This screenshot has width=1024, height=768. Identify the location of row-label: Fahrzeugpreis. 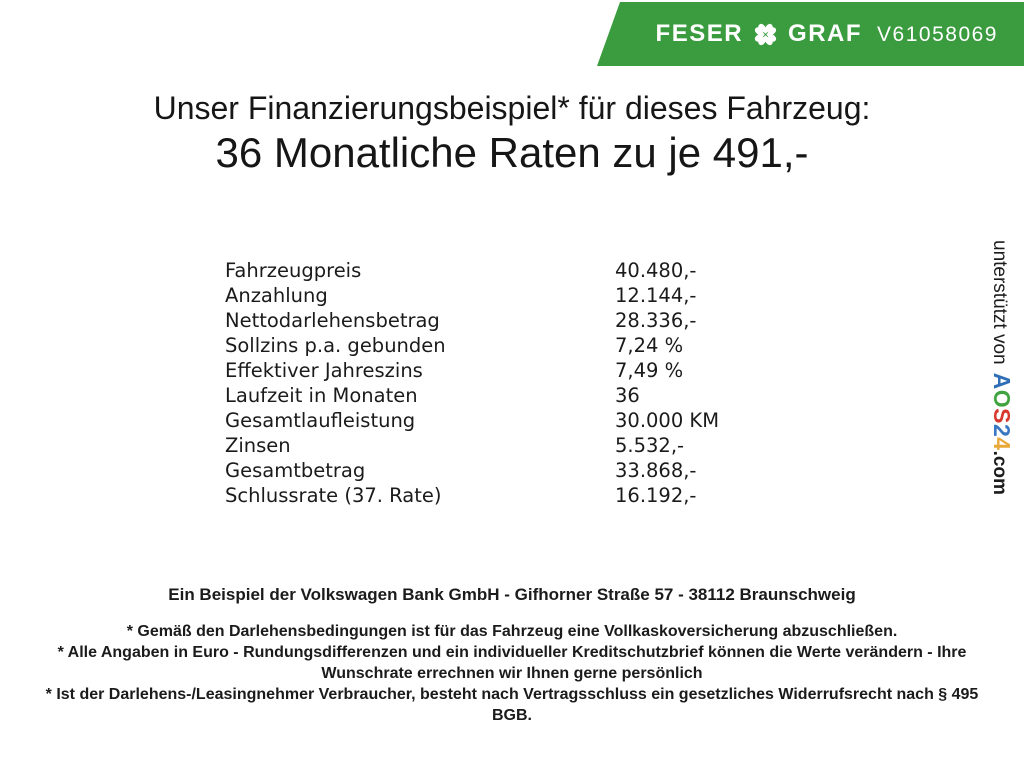
(293, 270).